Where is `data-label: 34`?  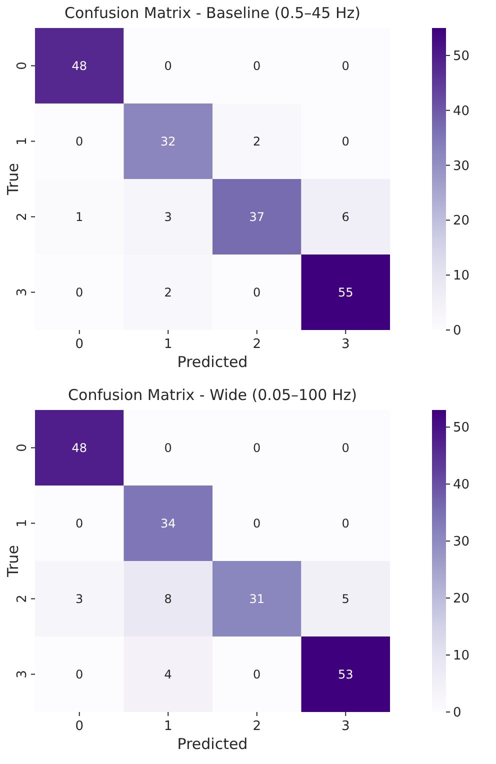 data-label: 34 is located at coordinates (168, 523).